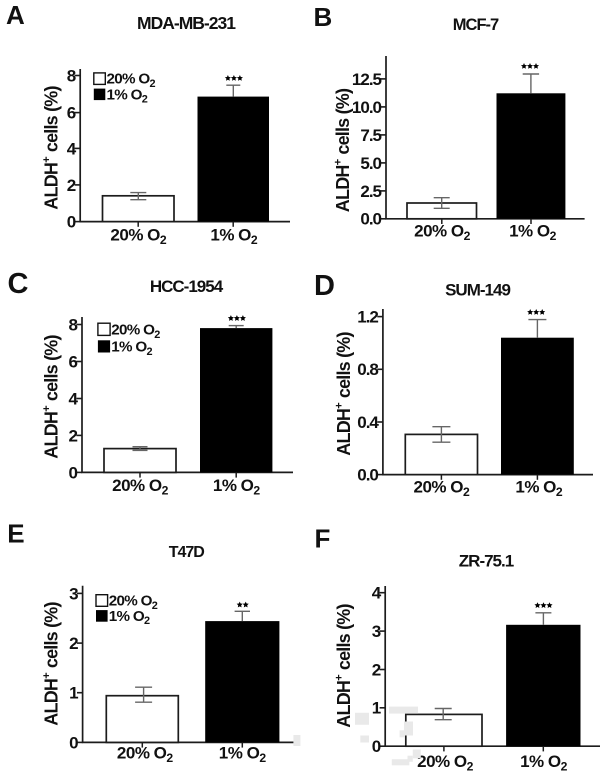 This screenshot has width=600, height=778. Describe the element at coordinates (187, 552) in the screenshot. I see `svg-text: T47D` at that location.